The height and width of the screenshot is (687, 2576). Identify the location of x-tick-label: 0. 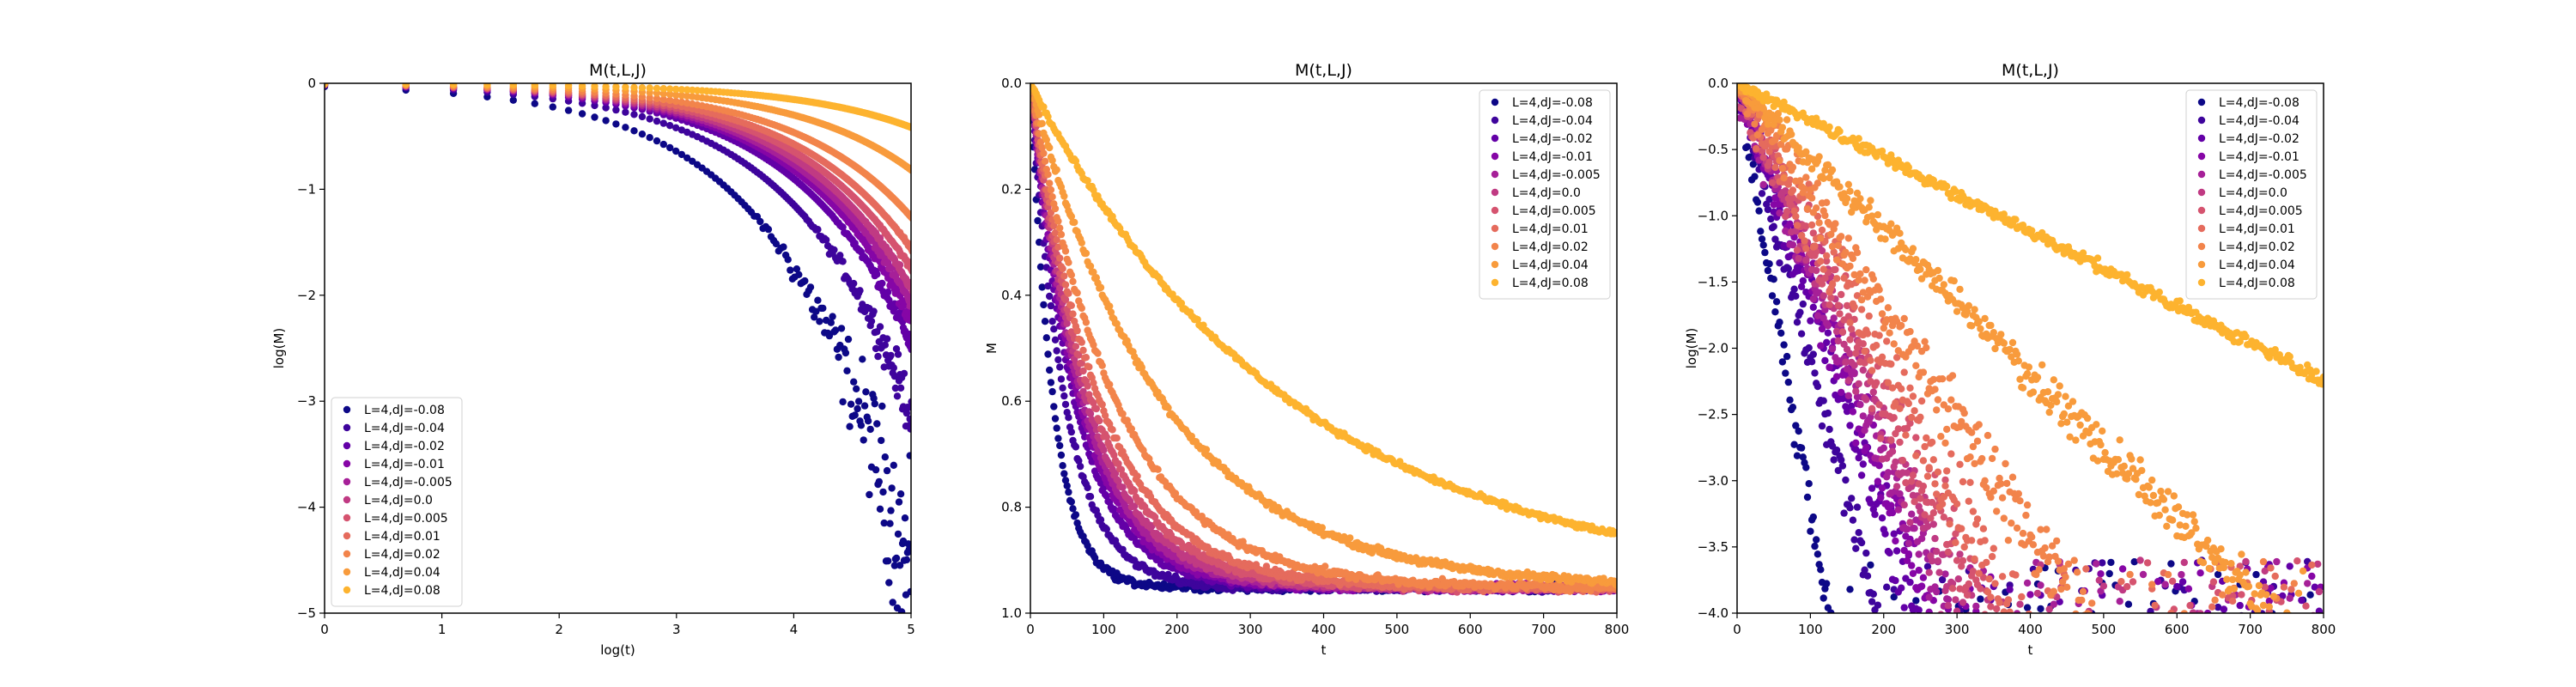
(324, 629).